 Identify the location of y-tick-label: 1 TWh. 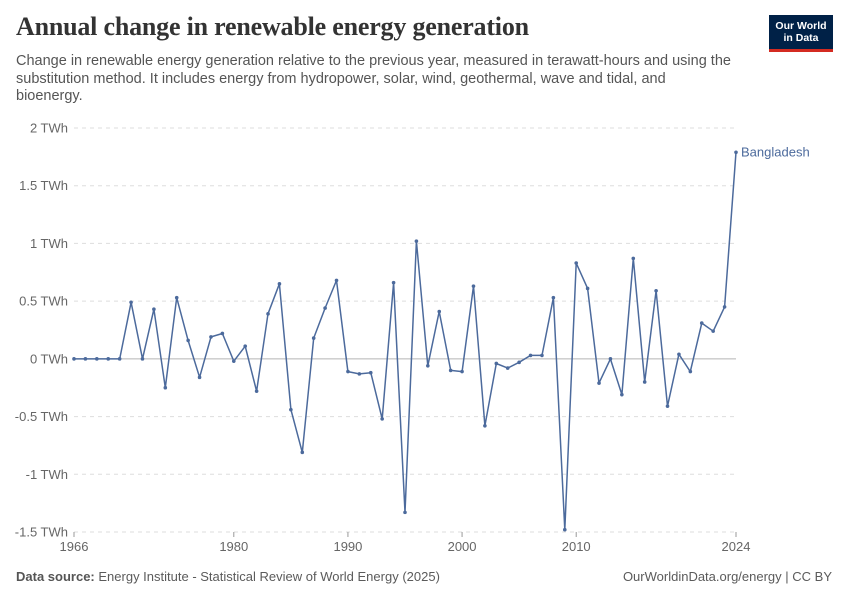
(49, 243).